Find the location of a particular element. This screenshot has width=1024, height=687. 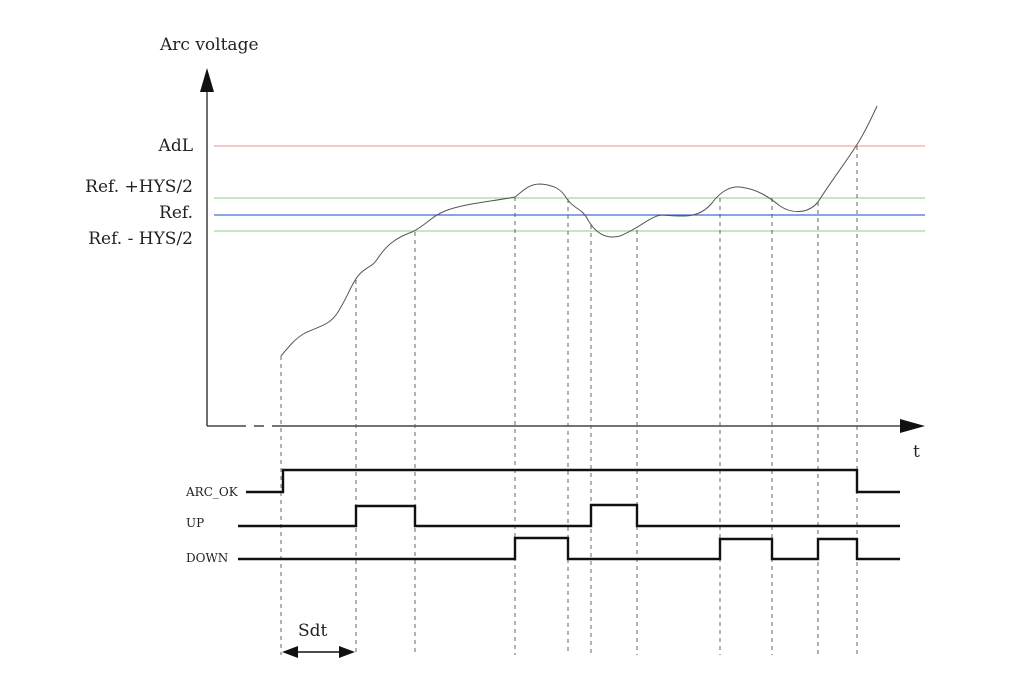

ref-minus-hys-label: Ref. - HYS/2 is located at coordinates (140, 239).